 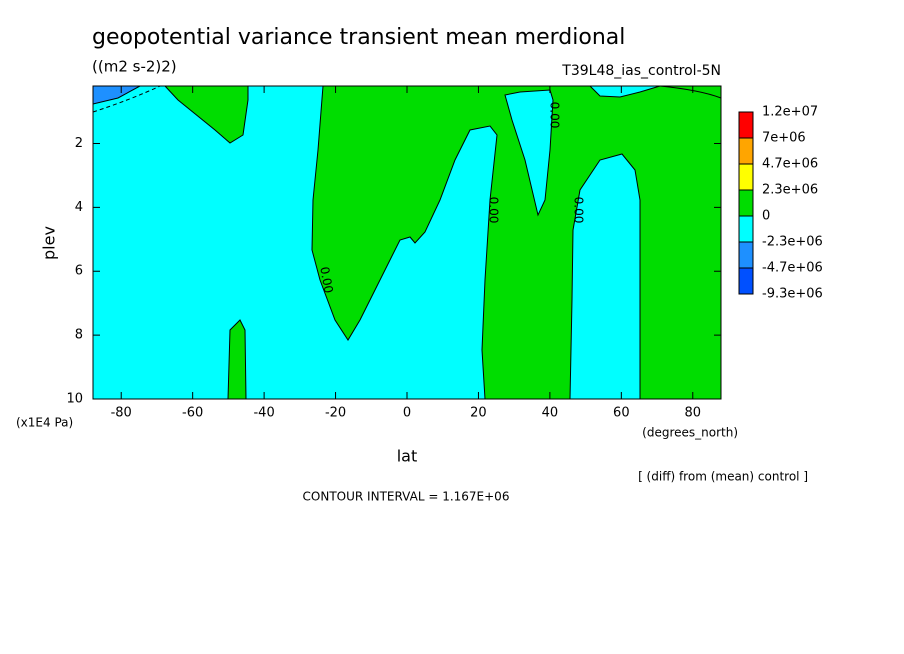 I want to click on y-axis-unit: (x1E4 Pa), so click(x=44, y=423).